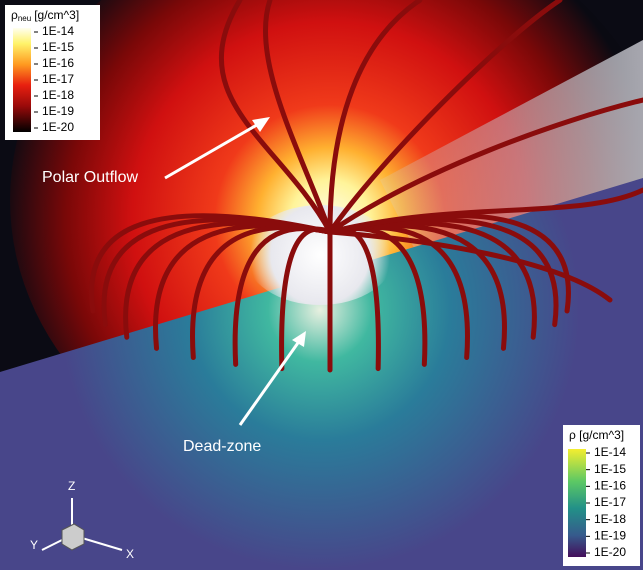 Image resolution: width=643 pixels, height=570 pixels. I want to click on axis-triad: Z Y X, so click(82, 520).